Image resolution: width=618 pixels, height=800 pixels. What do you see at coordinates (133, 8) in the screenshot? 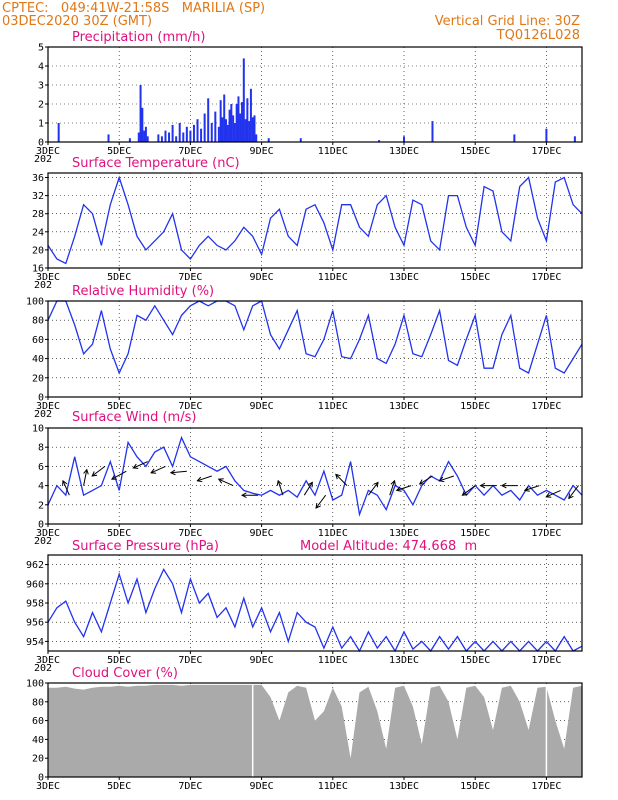
I see `header-location: CPTEC: 049:41W-21:58S MARILIA (SP)` at bounding box center [133, 8].